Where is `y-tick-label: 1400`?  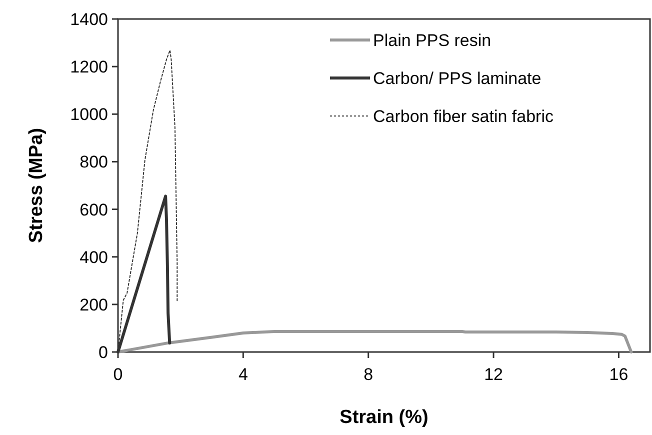
y-tick-label: 1400 is located at coordinates (89, 19).